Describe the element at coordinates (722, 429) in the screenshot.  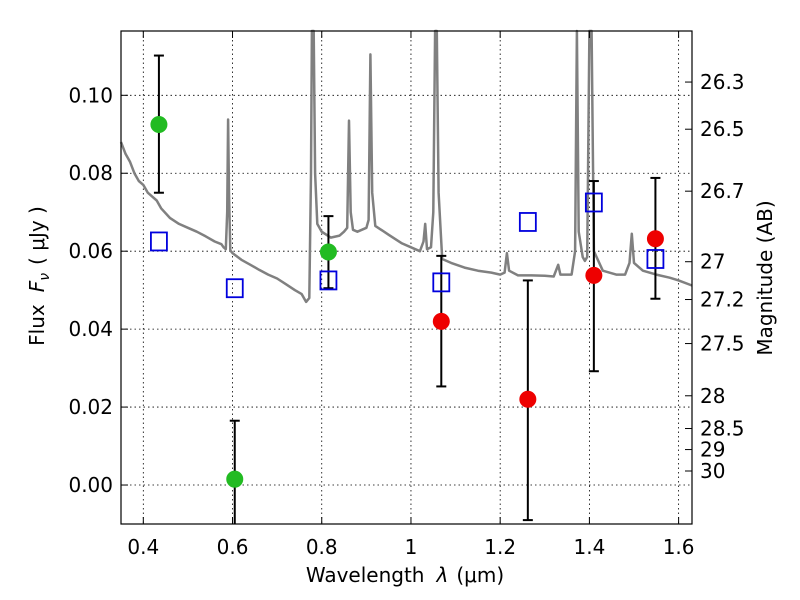
I see `right-tick-label: 28.5` at that location.